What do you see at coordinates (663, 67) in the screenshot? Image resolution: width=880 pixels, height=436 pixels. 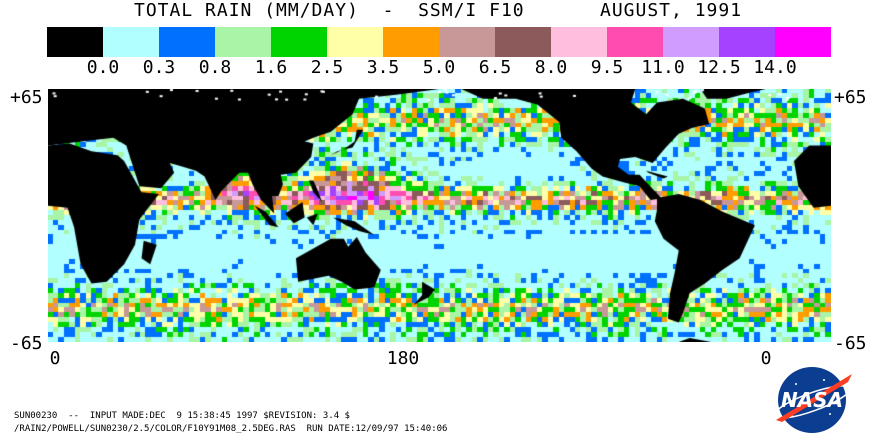 I see `legend-tick-label: 11.0` at bounding box center [663, 67].